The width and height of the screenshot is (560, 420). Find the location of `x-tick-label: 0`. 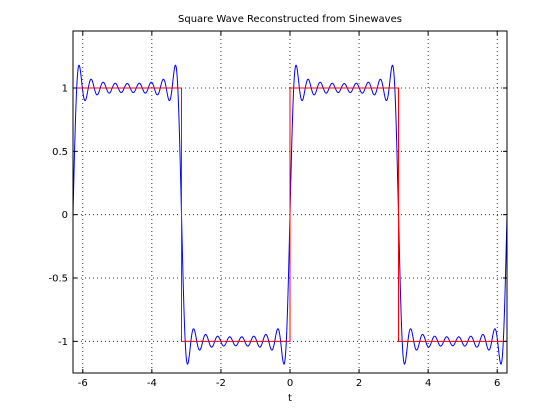

x-tick-label: 0 is located at coordinates (290, 383).